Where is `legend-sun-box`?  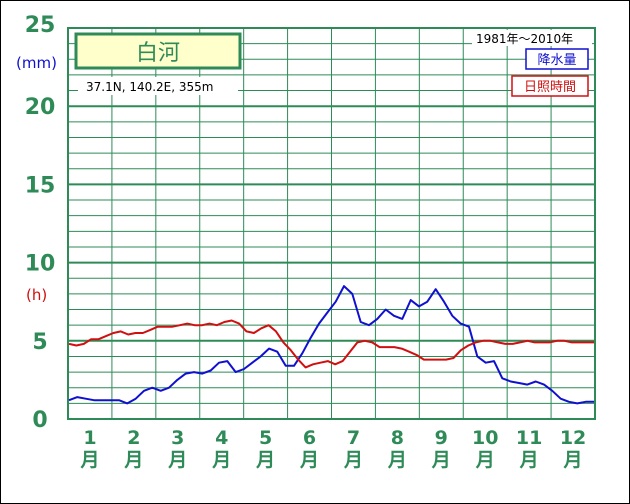 legend-sun-box is located at coordinates (550, 86).